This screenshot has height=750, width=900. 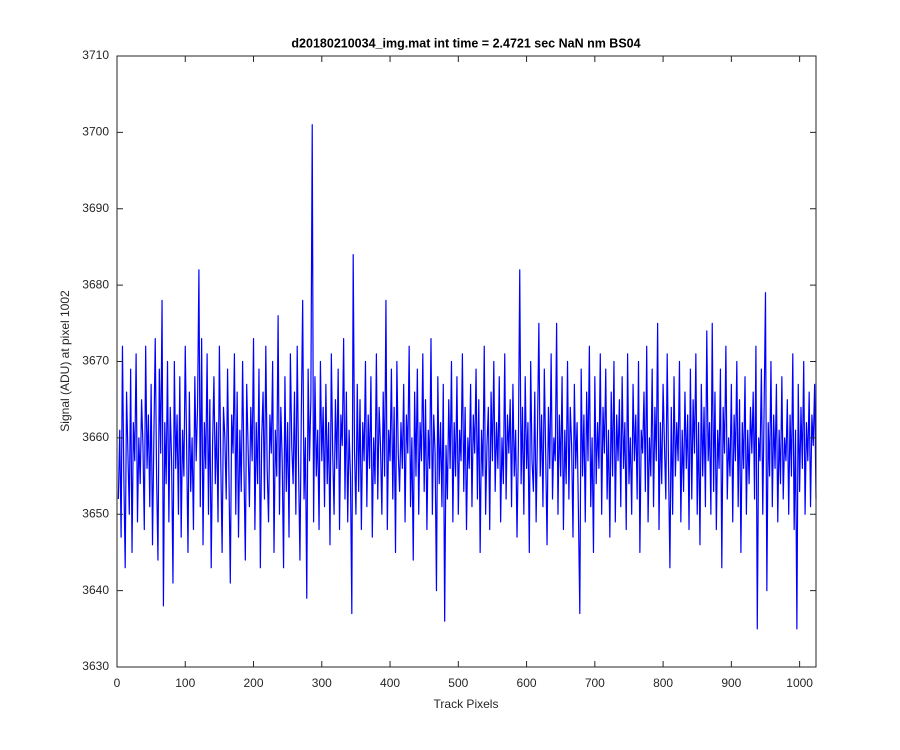 I want to click on y-axis-label: Signal (ADU) at pixel 1002, so click(x=65, y=361).